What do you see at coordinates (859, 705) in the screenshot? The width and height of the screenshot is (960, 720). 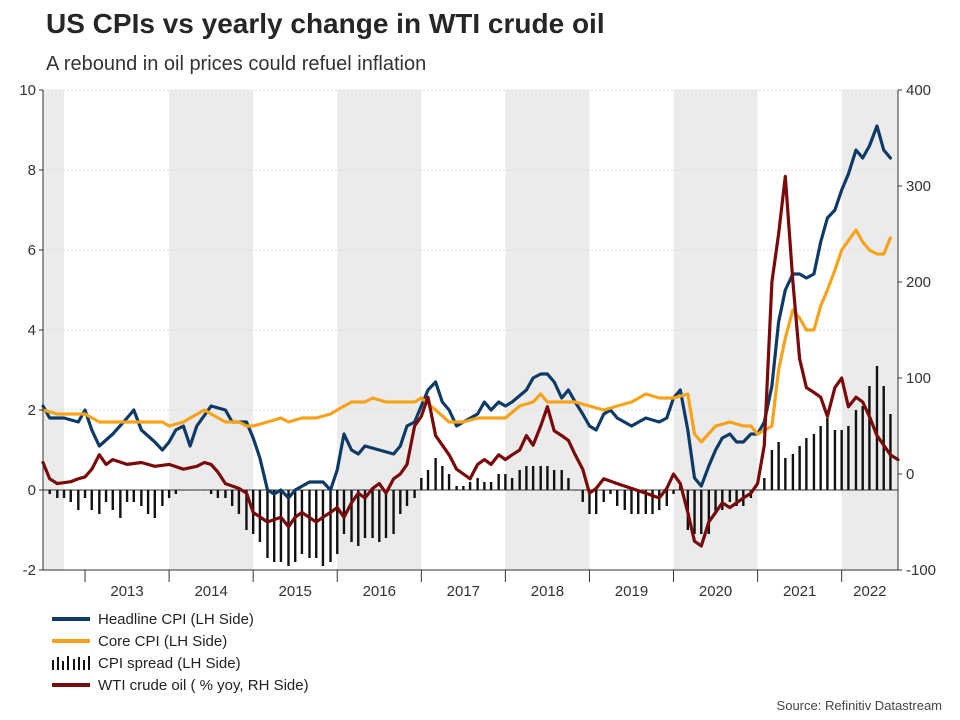 I see `source-note: Source: Refinitiv Datastream` at bounding box center [859, 705].